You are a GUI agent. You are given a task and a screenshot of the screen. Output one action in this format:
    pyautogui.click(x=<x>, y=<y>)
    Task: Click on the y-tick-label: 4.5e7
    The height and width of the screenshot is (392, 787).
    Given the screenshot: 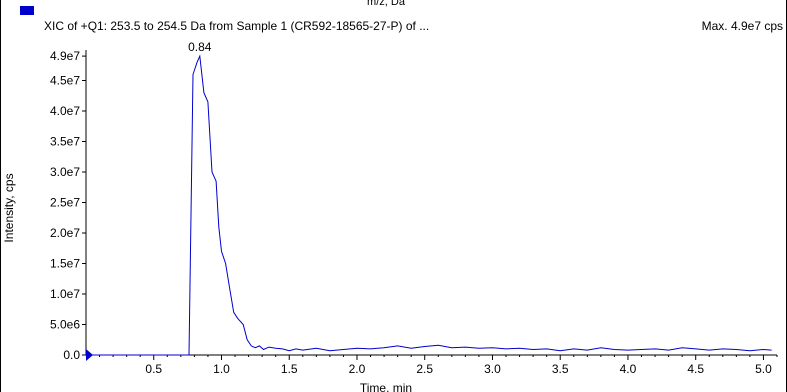 What is the action you would take?
    pyautogui.click(x=65, y=81)
    